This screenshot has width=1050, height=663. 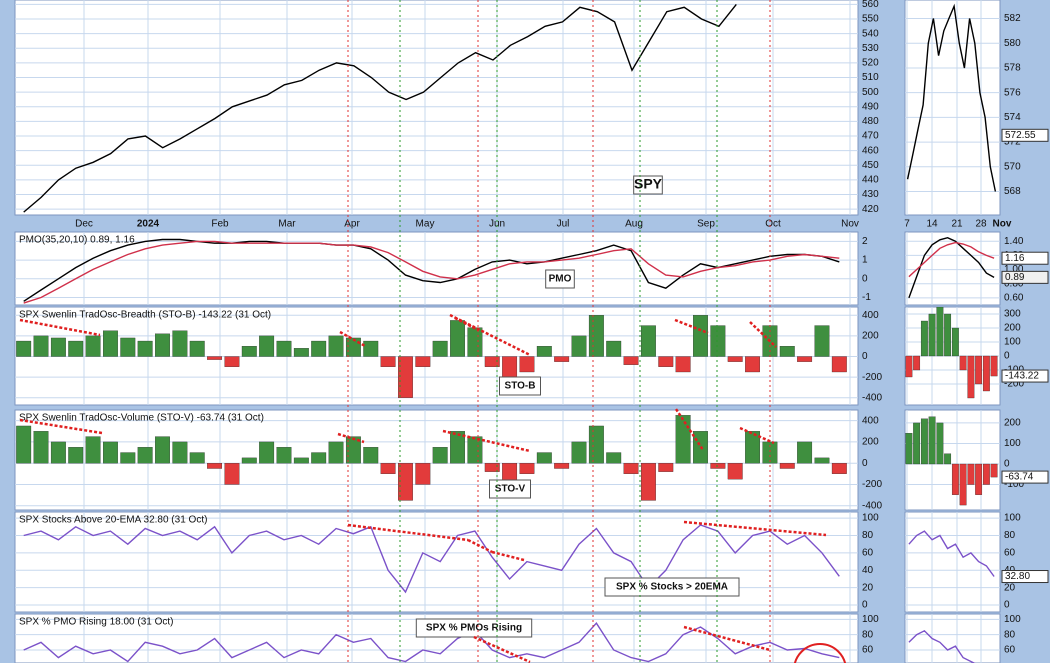 What do you see at coordinates (868, 570) in the screenshot?
I see `y-tick-label: 40` at bounding box center [868, 570].